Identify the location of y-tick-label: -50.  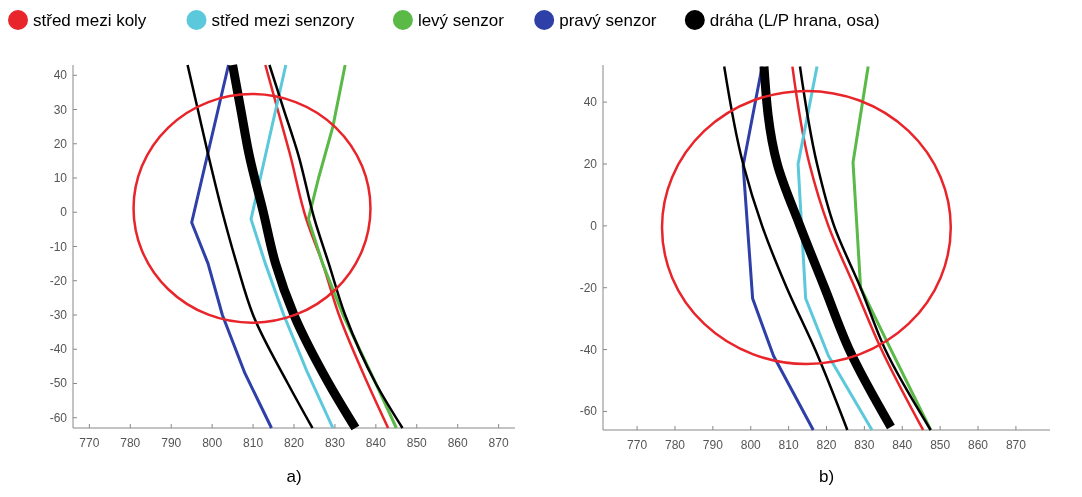
(58, 383).